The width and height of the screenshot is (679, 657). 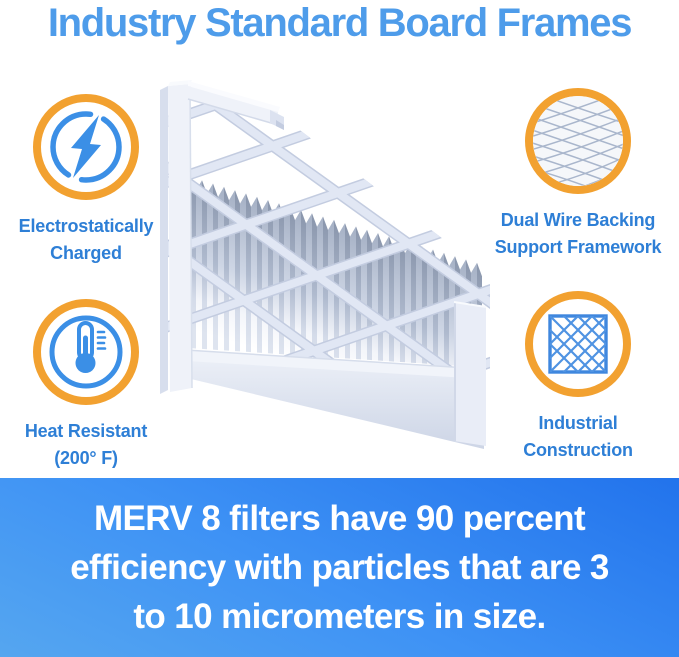 I want to click on feature-industrial-construction: Industrial Construction, so click(x=578, y=377).